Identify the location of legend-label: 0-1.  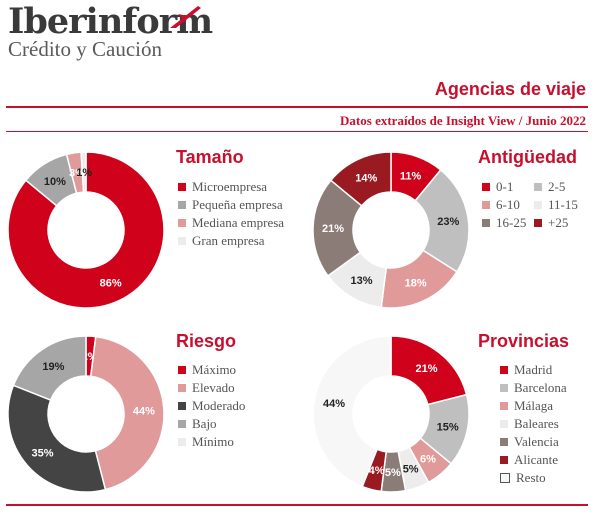
(505, 186).